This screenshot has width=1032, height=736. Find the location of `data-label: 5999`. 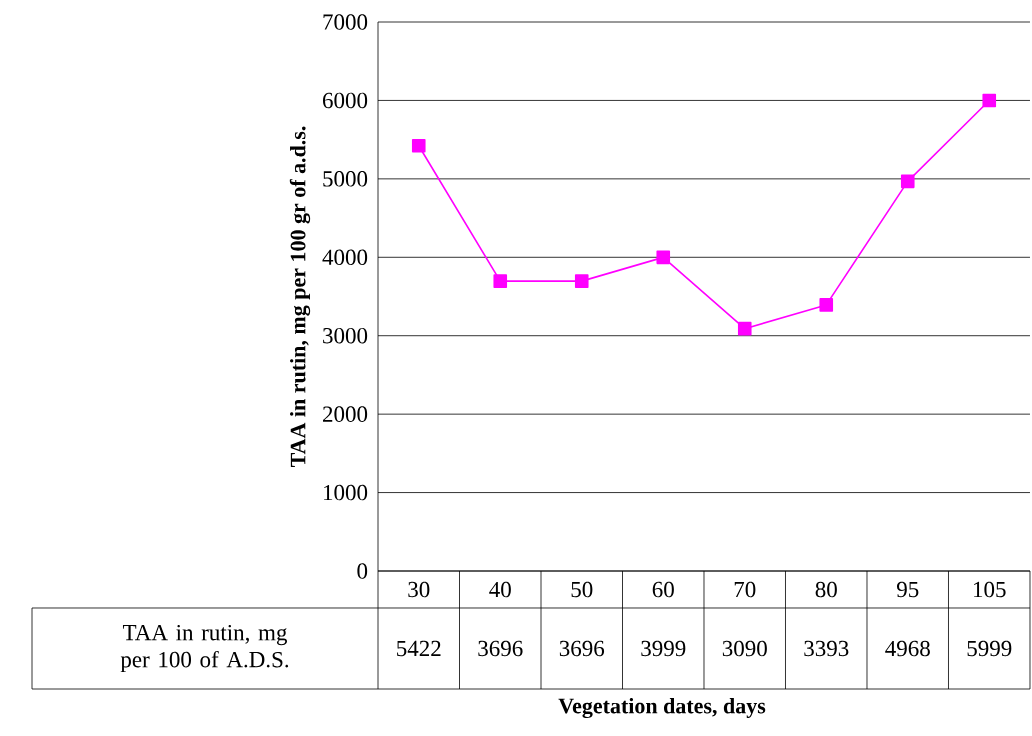

data-label: 5999 is located at coordinates (989, 648).